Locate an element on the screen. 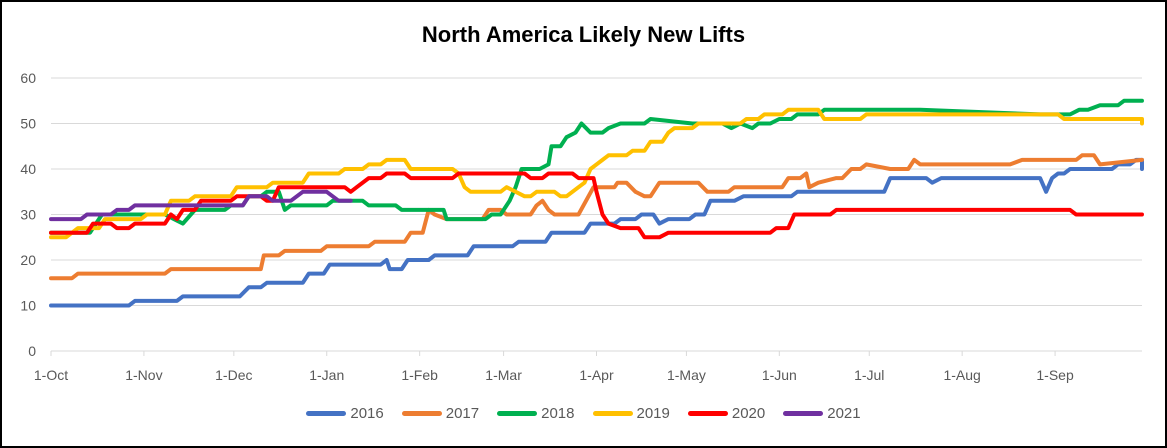  y-tick-label: 30 is located at coordinates (28, 215).